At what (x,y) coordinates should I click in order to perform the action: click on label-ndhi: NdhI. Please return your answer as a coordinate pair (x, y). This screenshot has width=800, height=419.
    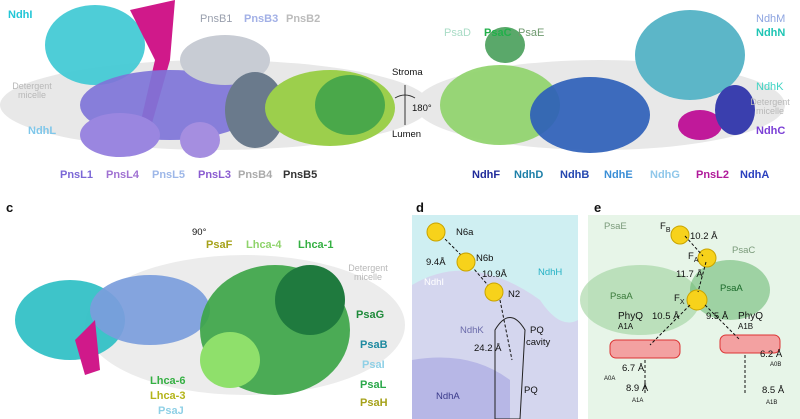
    Looking at the image, I should click on (20, 15).